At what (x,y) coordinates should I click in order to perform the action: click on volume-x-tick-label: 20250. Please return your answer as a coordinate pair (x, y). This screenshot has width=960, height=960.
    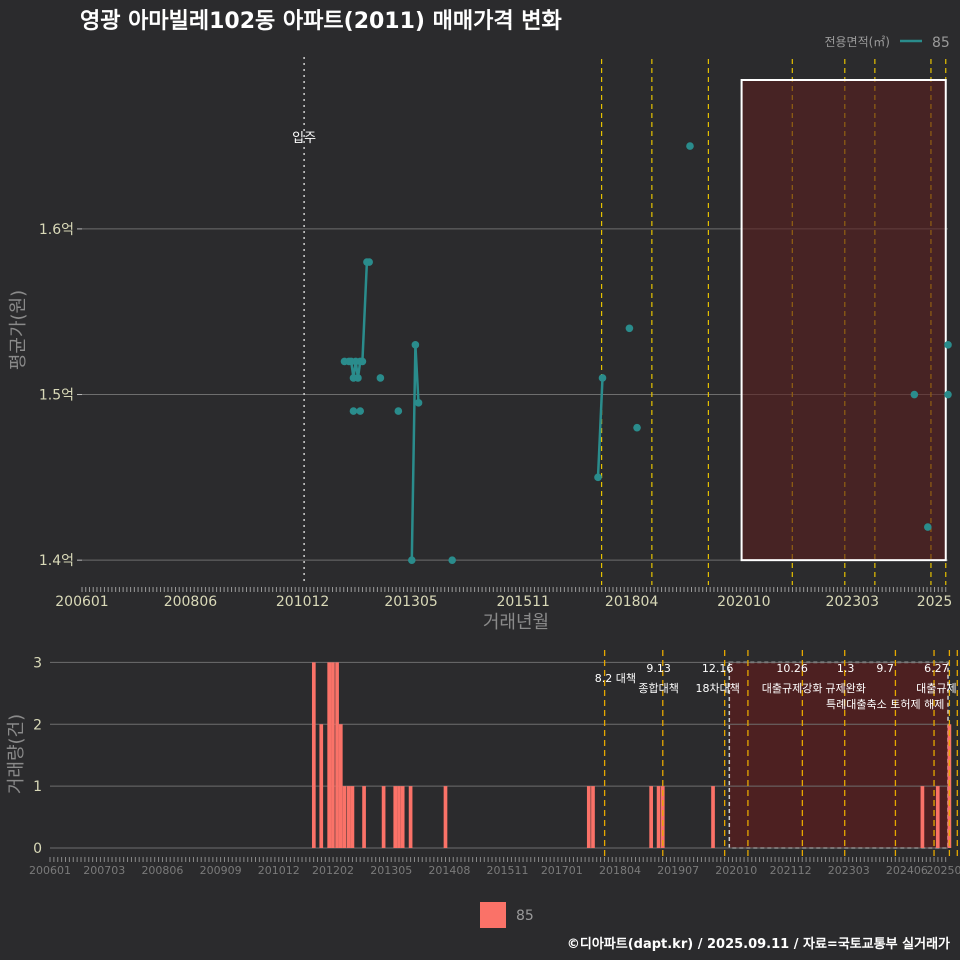
    Looking at the image, I should click on (943, 870).